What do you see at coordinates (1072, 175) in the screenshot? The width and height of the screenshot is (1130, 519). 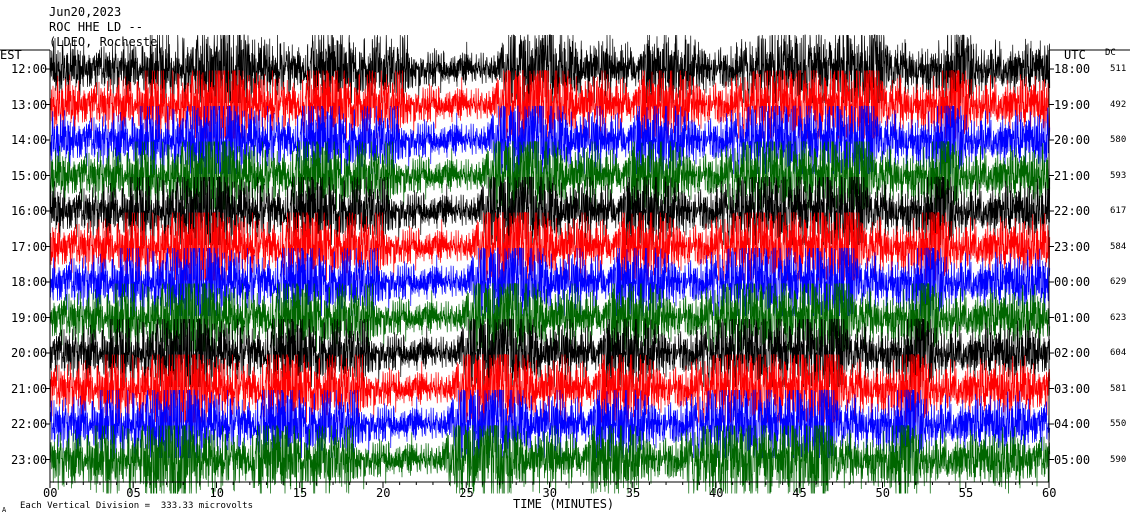 I see `utc-hour-label: 21:00` at bounding box center [1072, 175].